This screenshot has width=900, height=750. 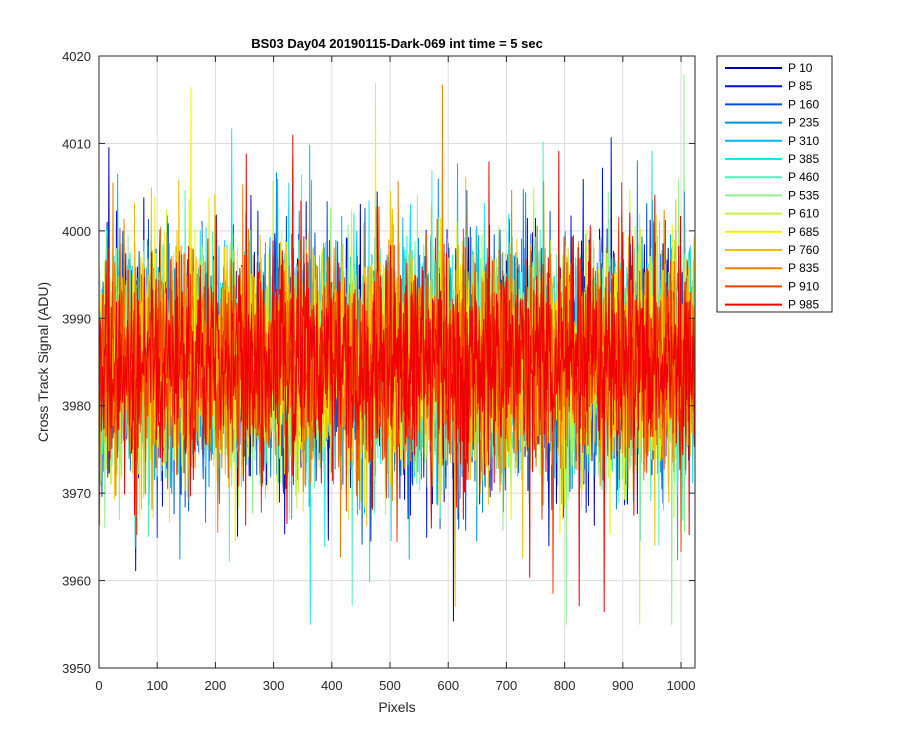 What do you see at coordinates (803, 195) in the screenshot?
I see `legend-label: P 535` at bounding box center [803, 195].